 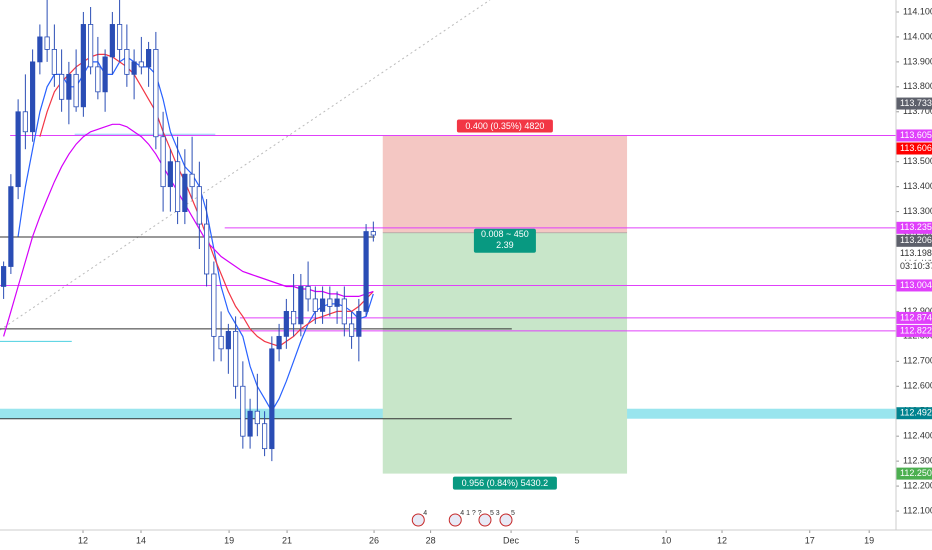 What do you see at coordinates (577, 540) in the screenshot?
I see `x-tick-label: 5` at bounding box center [577, 540].